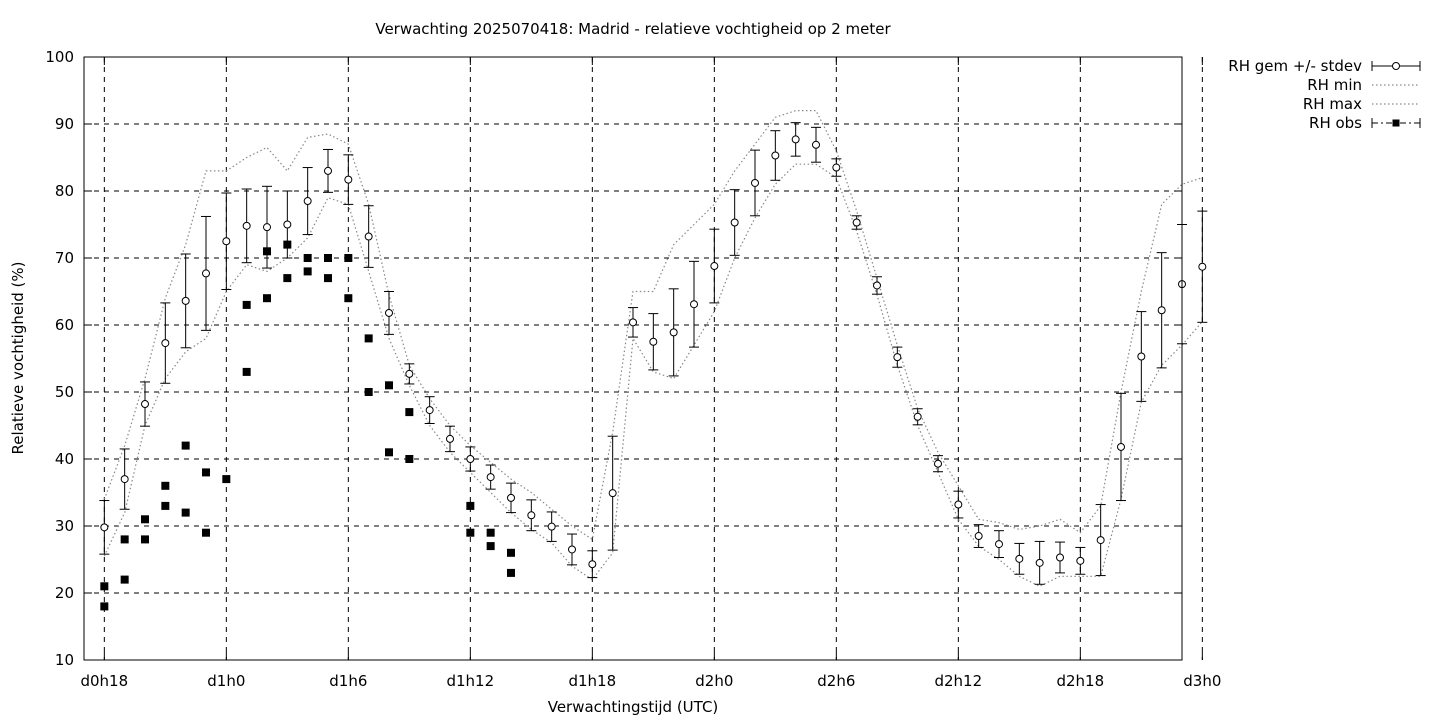 The image size is (1440, 720). Describe the element at coordinates (470, 681) in the screenshot. I see `x-tick-label: d1h12` at that location.